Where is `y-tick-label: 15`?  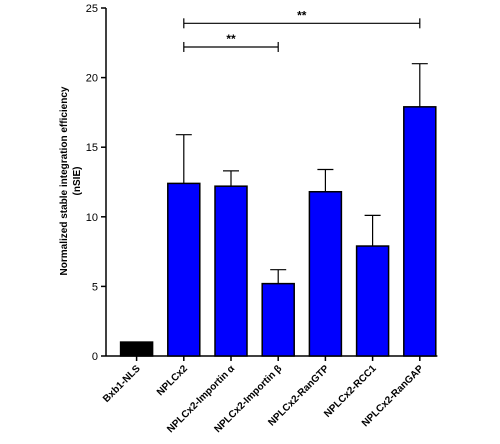 y-tick-label: 15 is located at coordinates (92, 148).